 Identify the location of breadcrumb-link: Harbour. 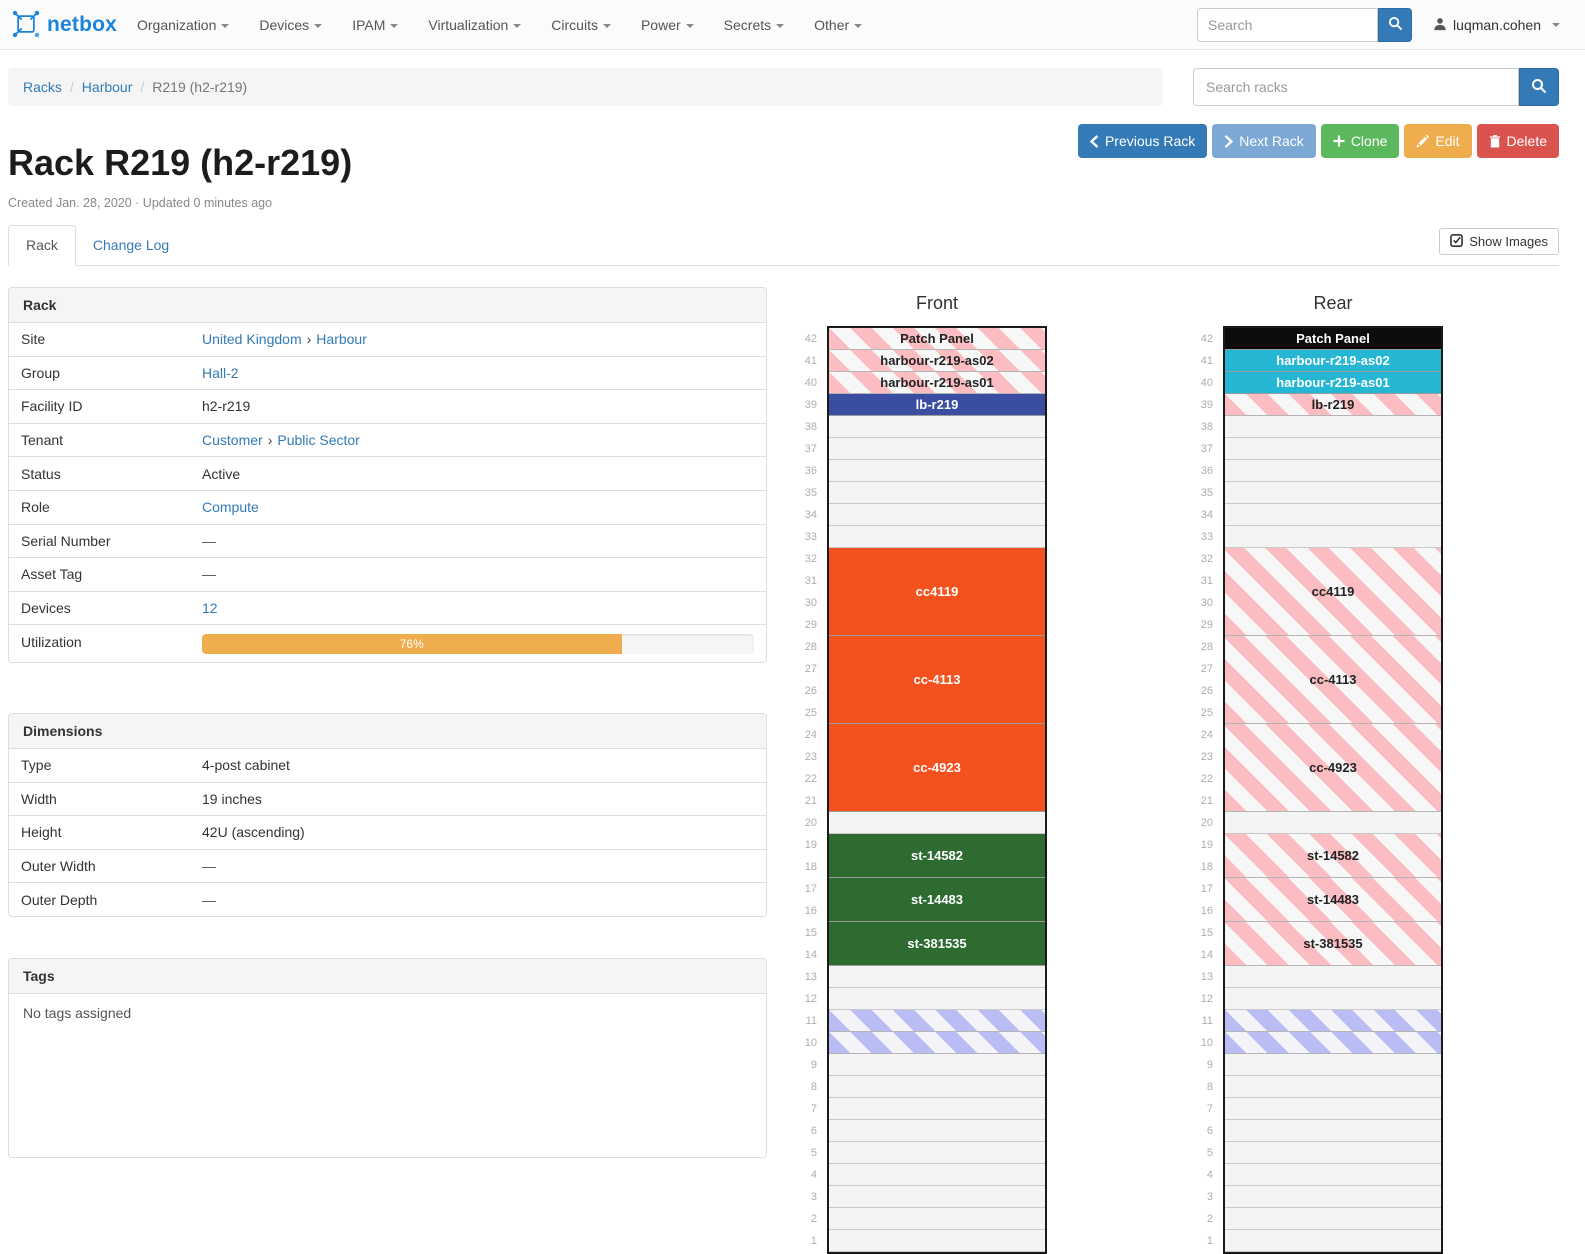
(107, 87).